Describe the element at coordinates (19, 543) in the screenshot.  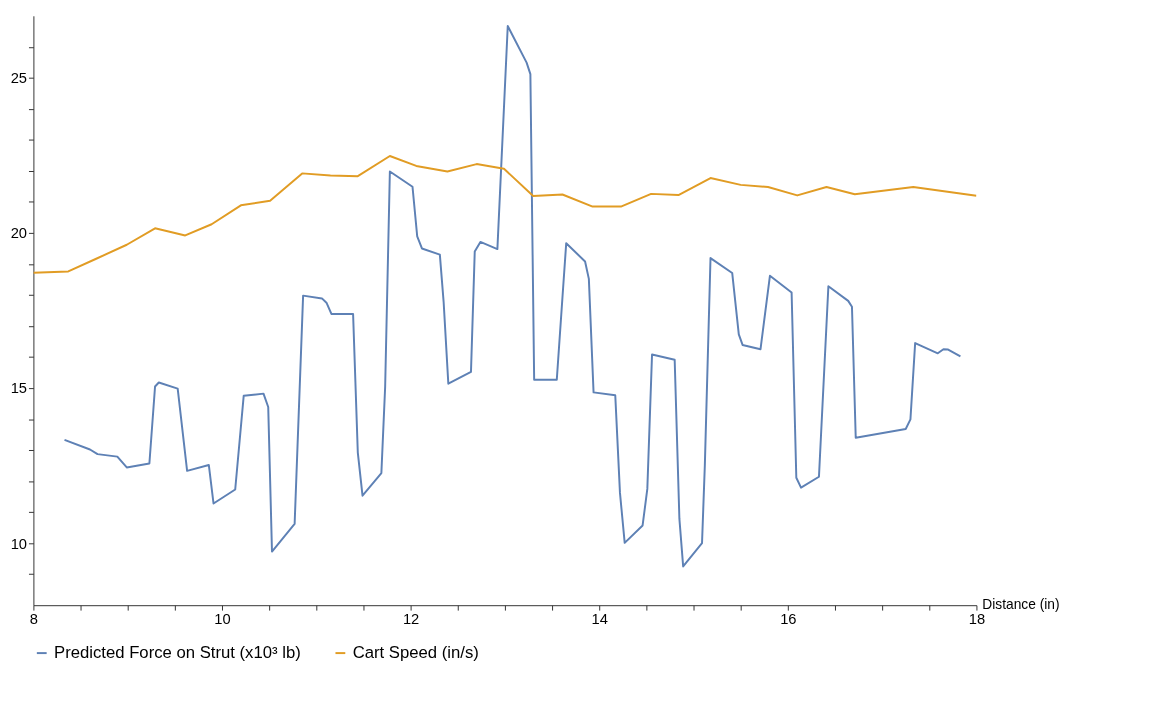
I see `y-tick-label: 10` at that location.